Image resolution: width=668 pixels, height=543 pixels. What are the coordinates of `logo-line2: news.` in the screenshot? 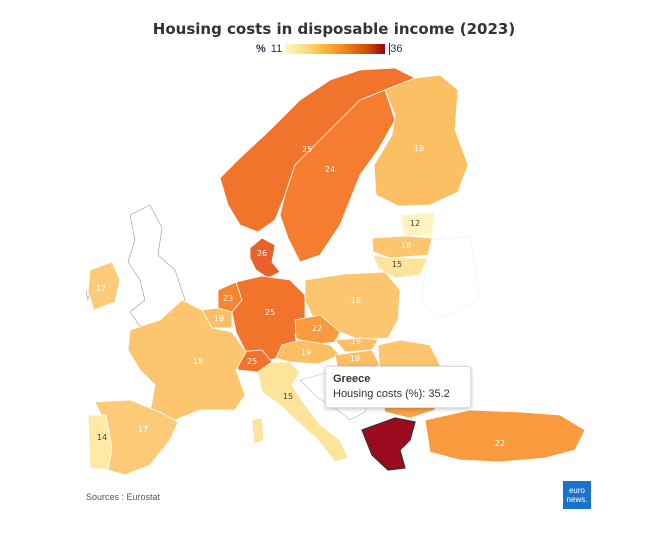 It's located at (577, 499).